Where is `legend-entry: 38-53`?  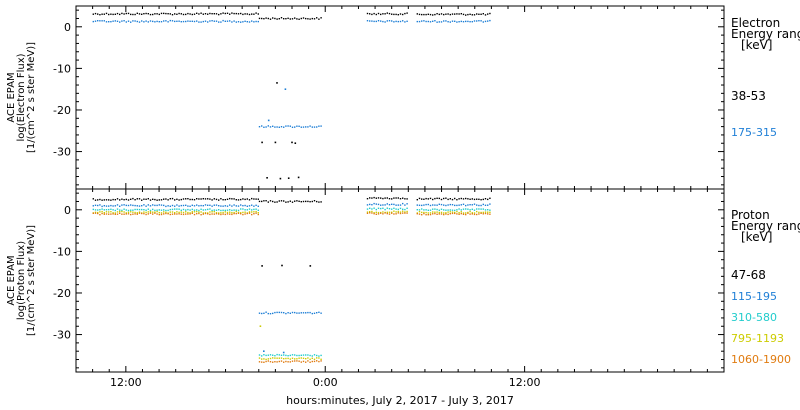 legend-entry: 38-53 is located at coordinates (748, 96).